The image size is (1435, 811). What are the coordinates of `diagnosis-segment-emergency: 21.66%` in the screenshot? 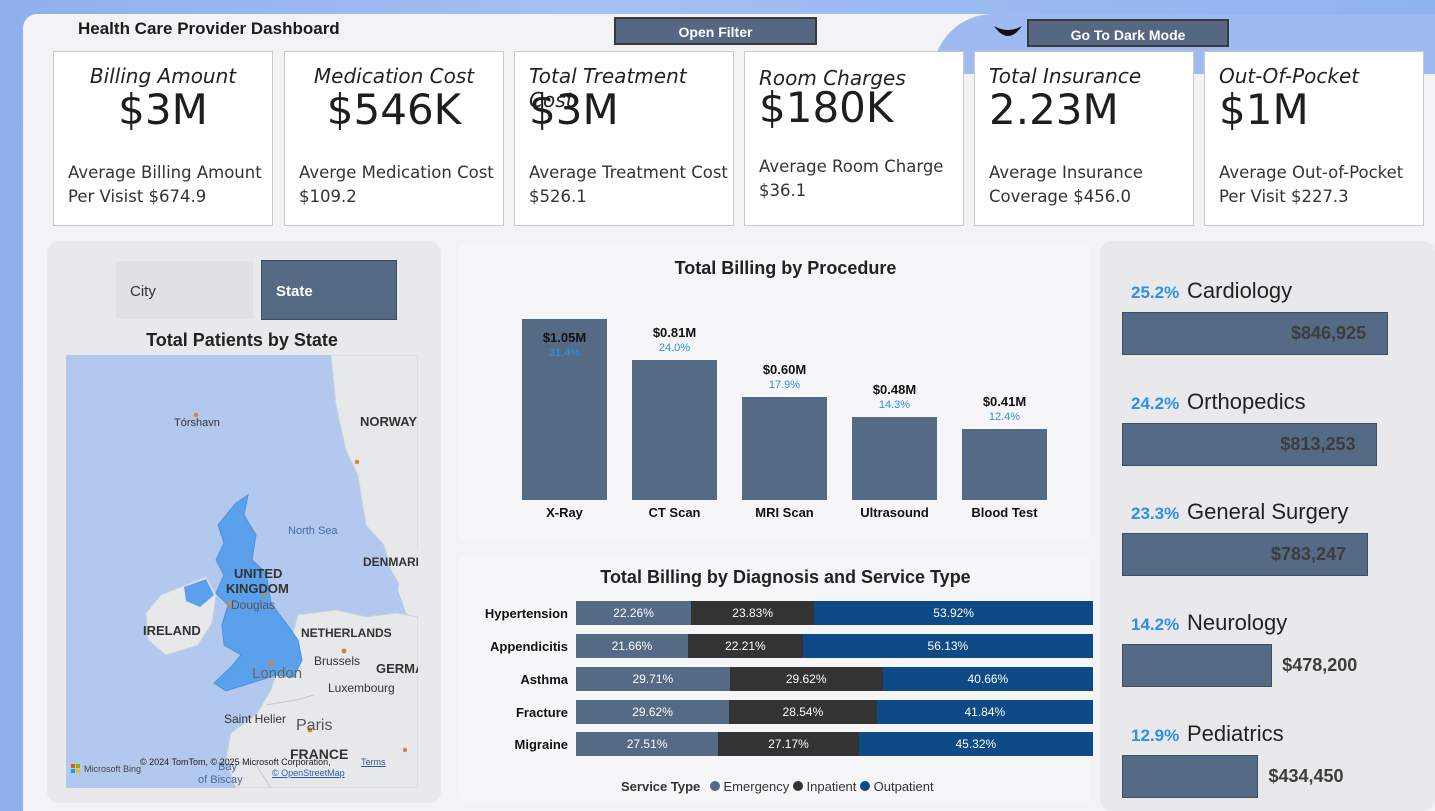 It's located at (632, 646).